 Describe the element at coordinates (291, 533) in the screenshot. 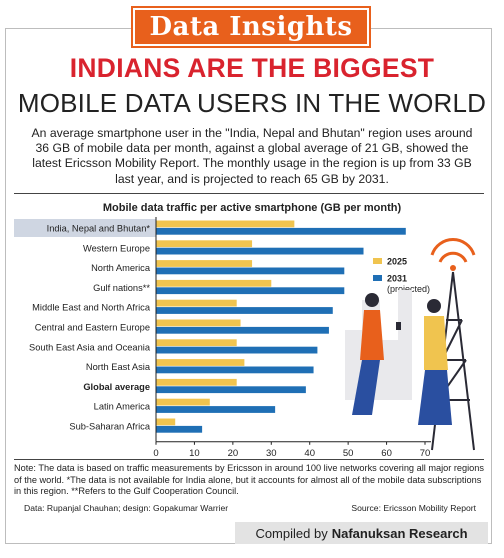

I see `compiled-prefix: Compiled by` at that location.